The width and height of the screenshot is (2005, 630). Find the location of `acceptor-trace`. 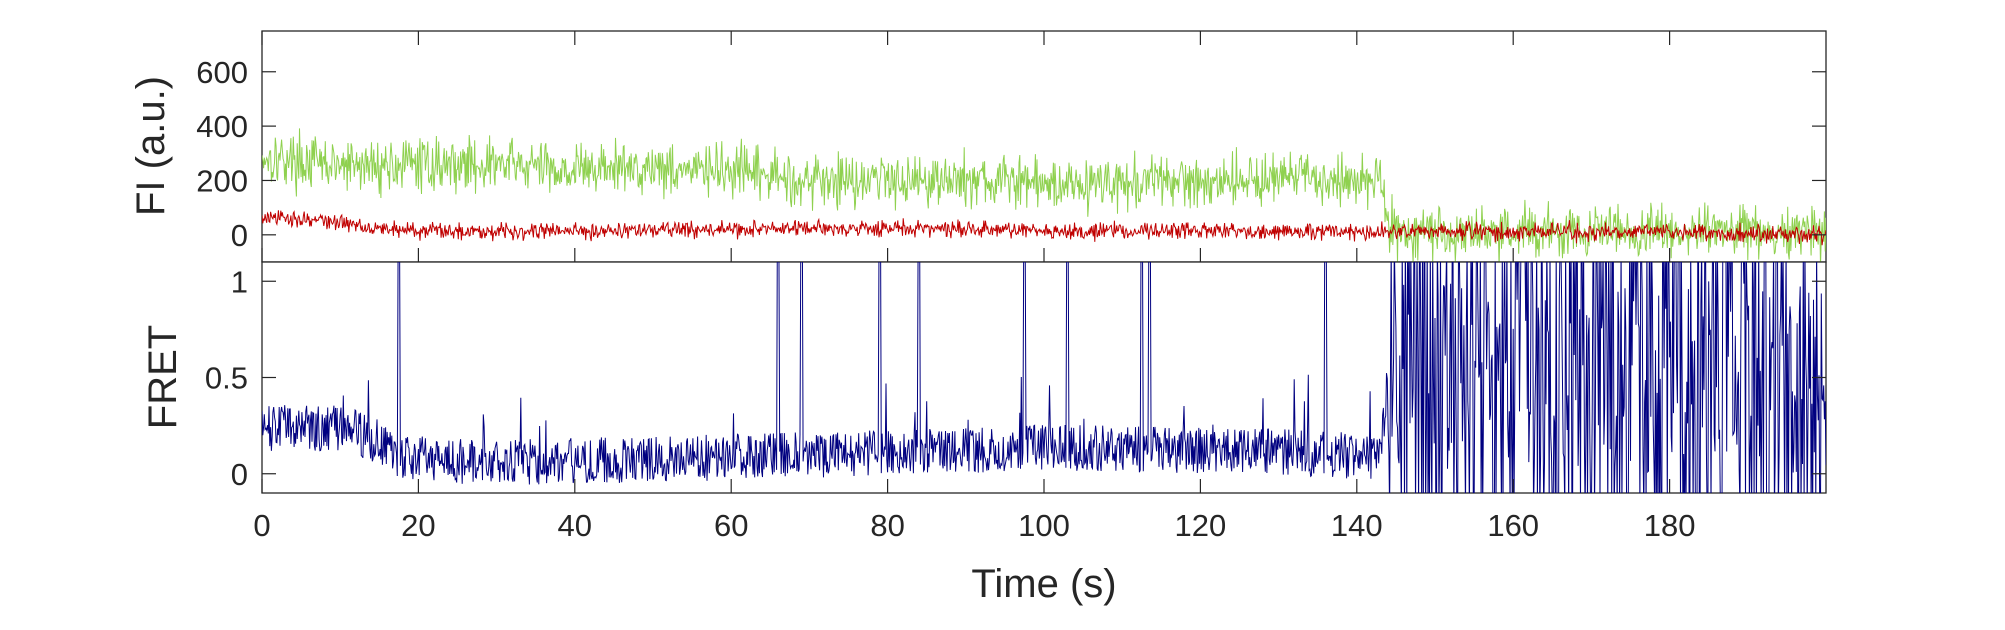

acceptor-trace is located at coordinates (1044, 228).